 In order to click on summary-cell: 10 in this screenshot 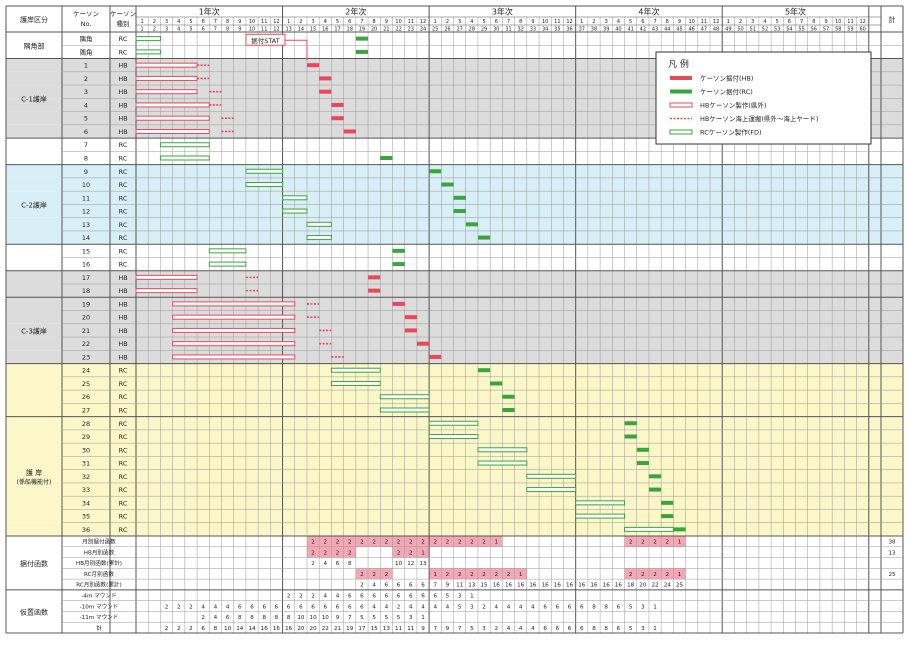, I will do `click(314, 618)`.